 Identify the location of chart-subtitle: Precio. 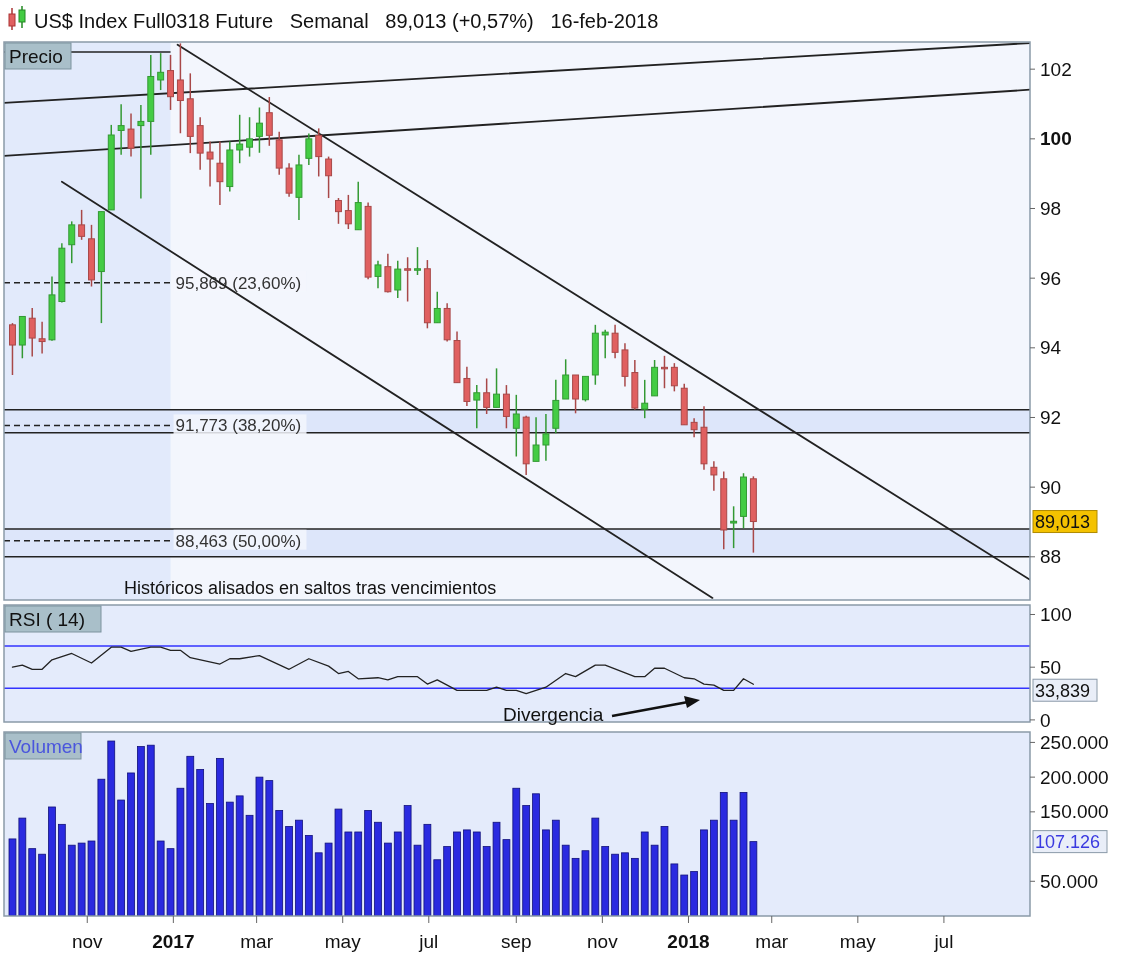
(36, 56).